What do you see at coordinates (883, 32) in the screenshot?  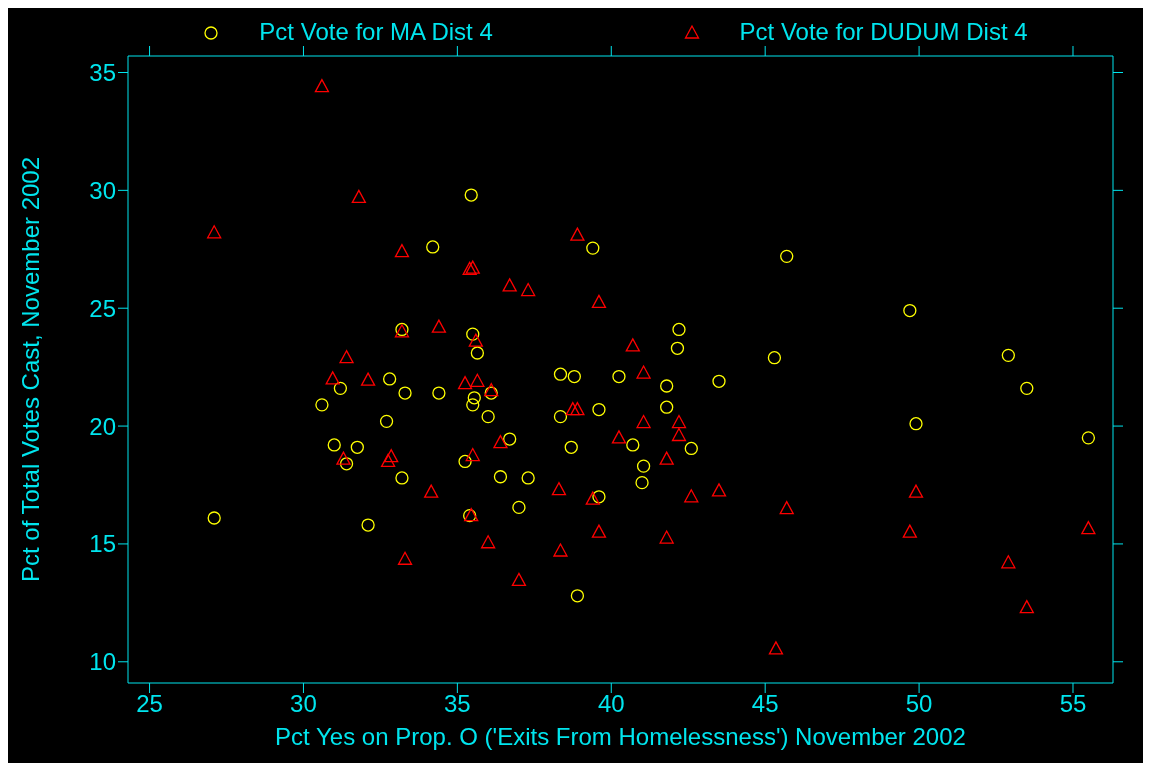 I see `legend-label: Pct Vote for DUDUM Dist 4` at bounding box center [883, 32].